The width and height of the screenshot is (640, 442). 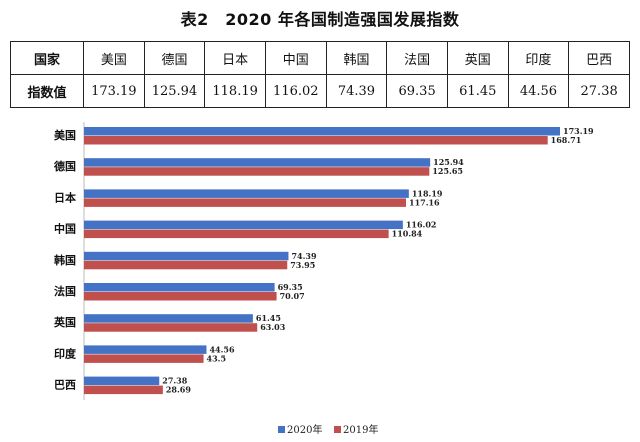 I want to click on row-header-index: 指数值, so click(x=47, y=91).